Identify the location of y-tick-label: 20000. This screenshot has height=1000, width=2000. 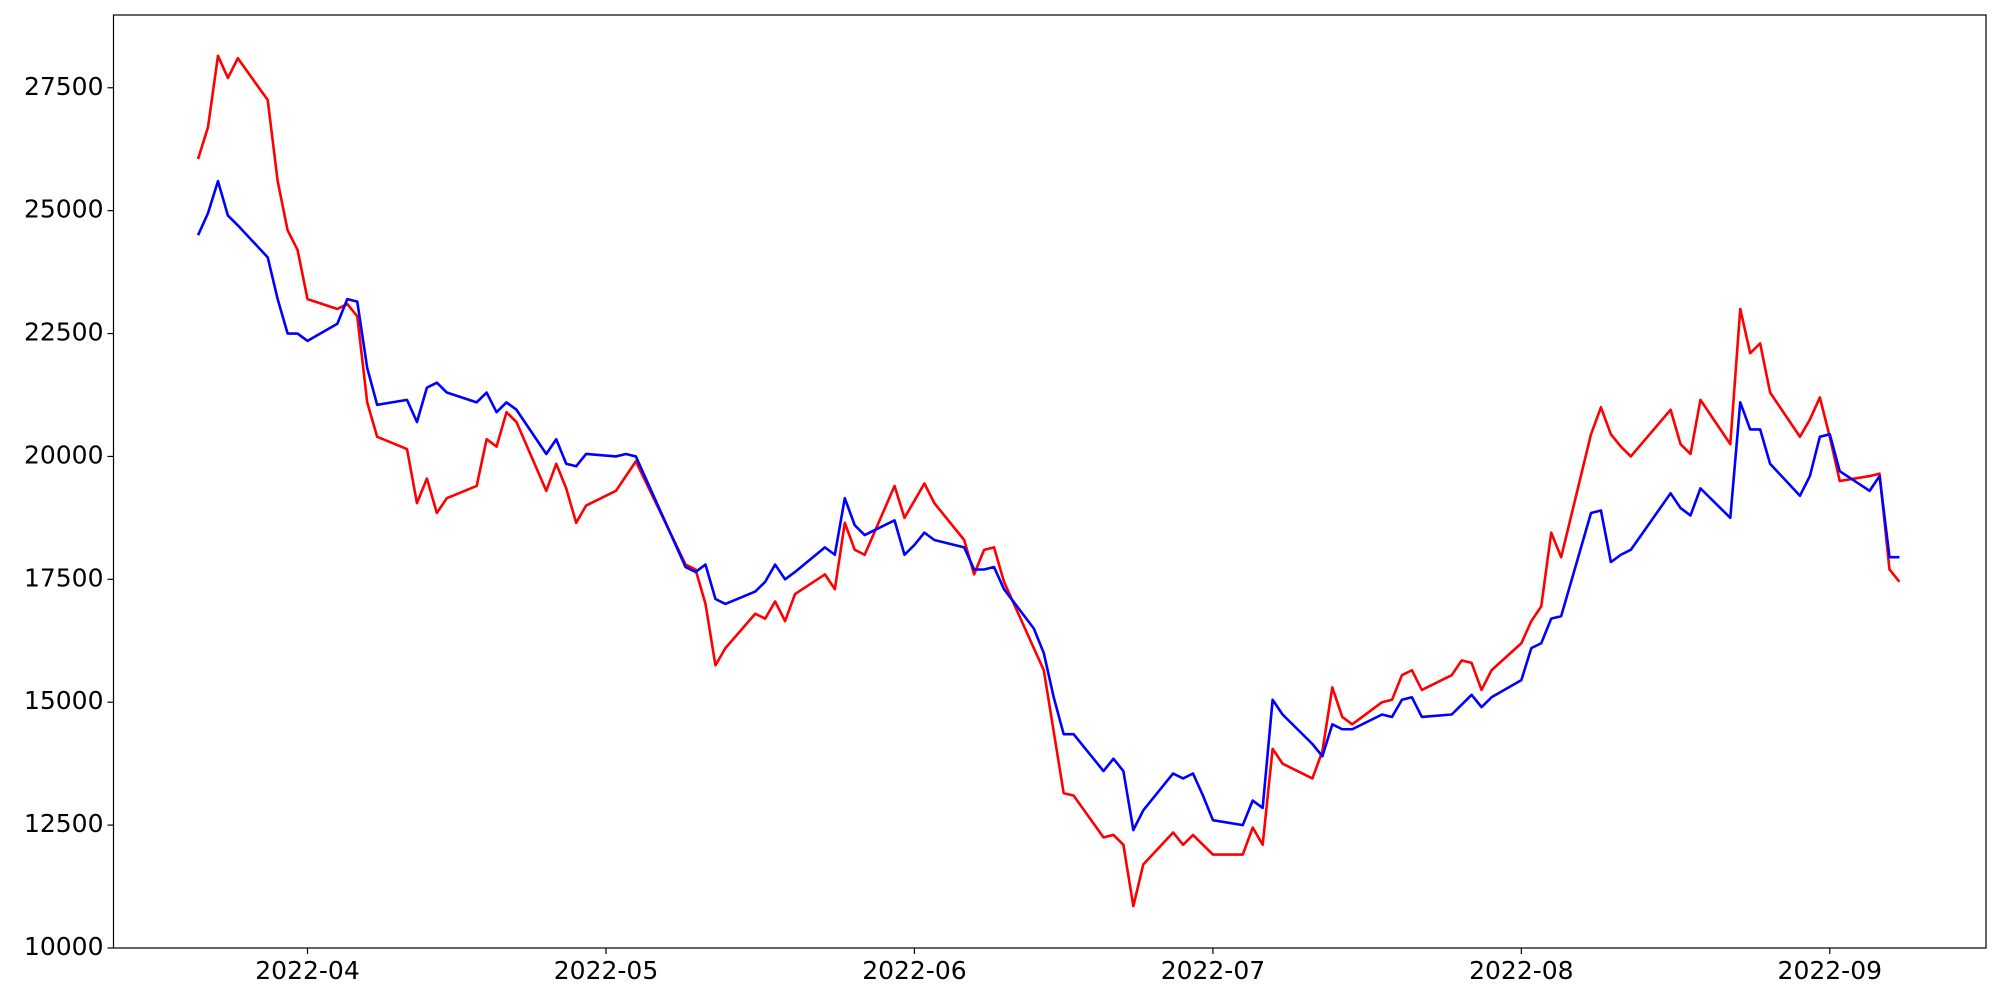
(64, 454).